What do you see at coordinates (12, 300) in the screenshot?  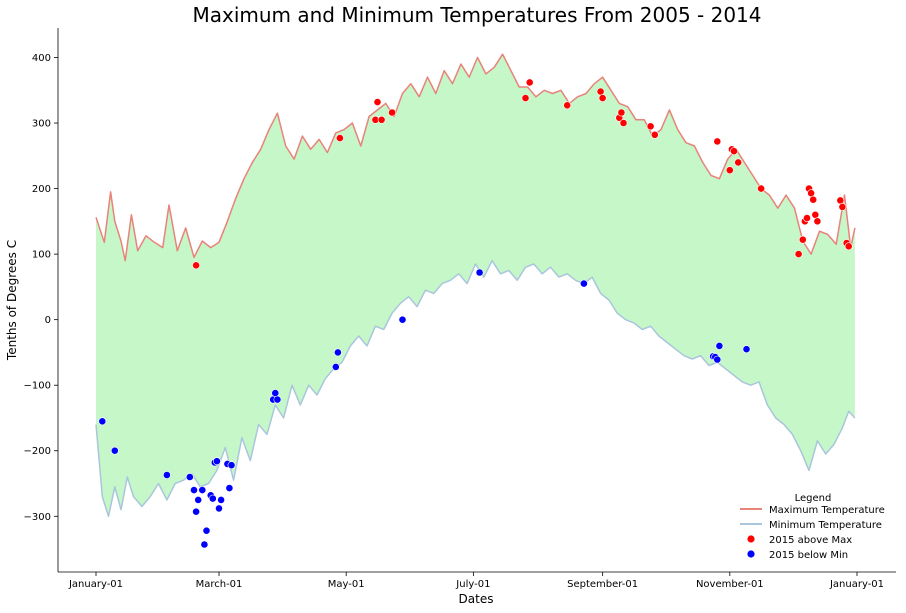 I see `y-axis-label: Tenths of Degrees C` at bounding box center [12, 300].